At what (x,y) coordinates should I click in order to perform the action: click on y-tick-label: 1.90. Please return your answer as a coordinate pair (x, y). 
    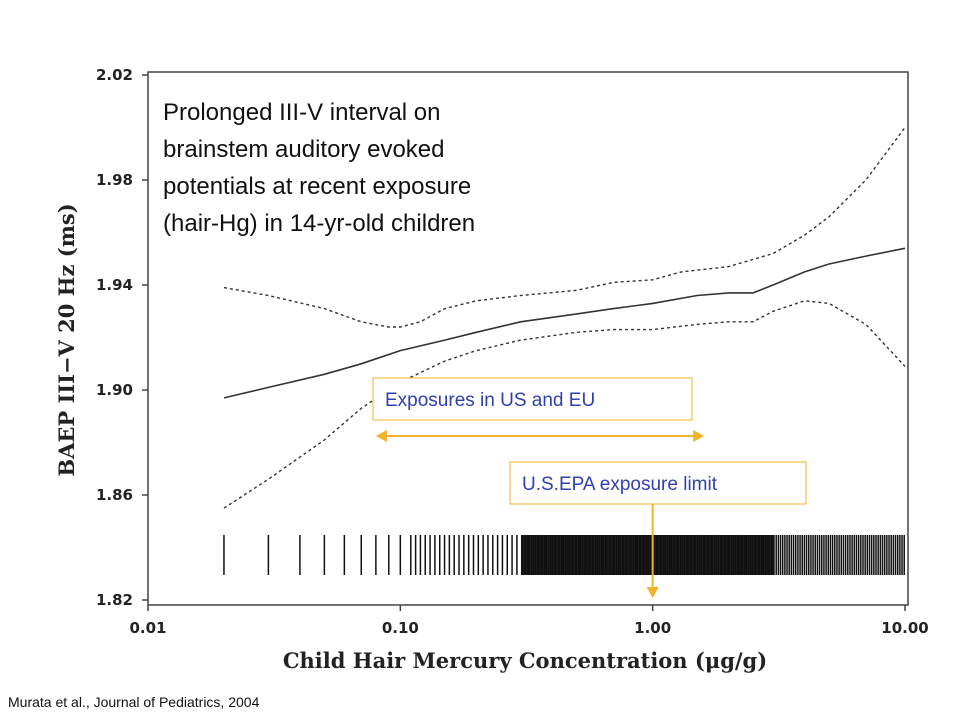
    Looking at the image, I should click on (114, 390).